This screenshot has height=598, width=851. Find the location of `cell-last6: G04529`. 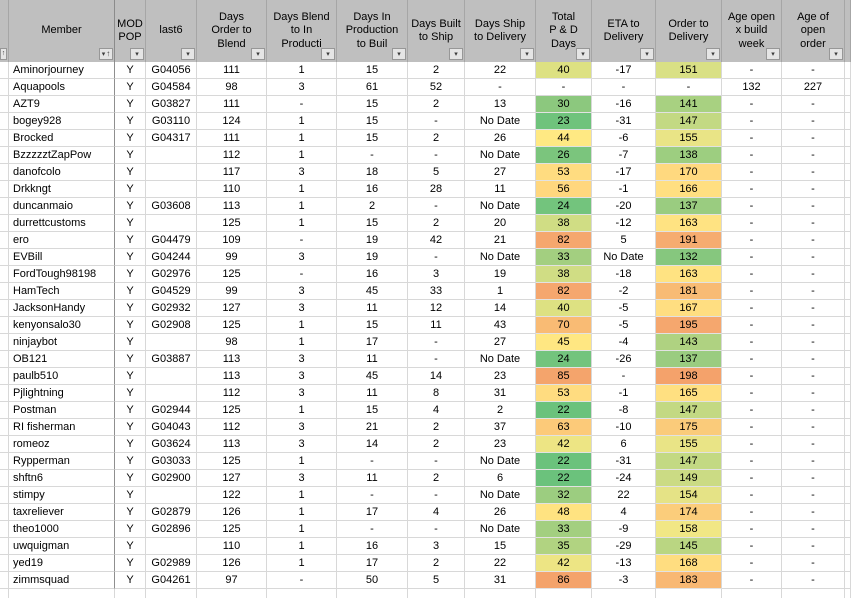

cell-last6: G04529 is located at coordinates (171, 291).